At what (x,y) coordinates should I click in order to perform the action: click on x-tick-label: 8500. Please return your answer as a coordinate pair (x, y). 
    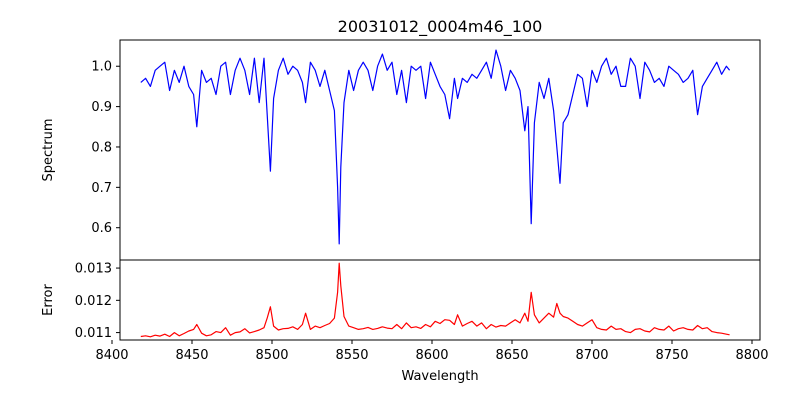
    Looking at the image, I should click on (271, 355).